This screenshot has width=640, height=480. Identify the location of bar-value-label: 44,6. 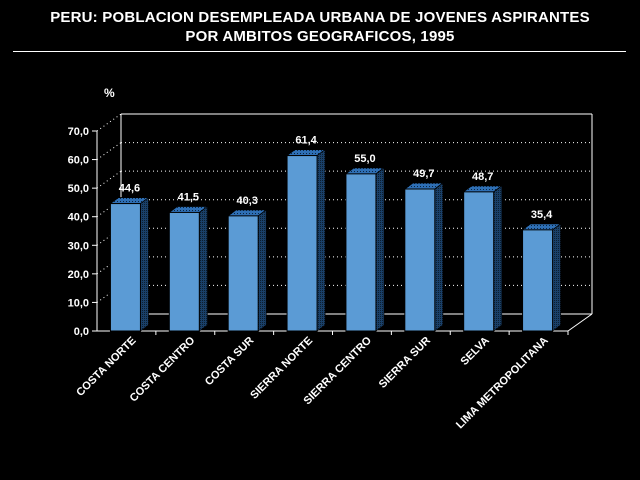
(129, 189).